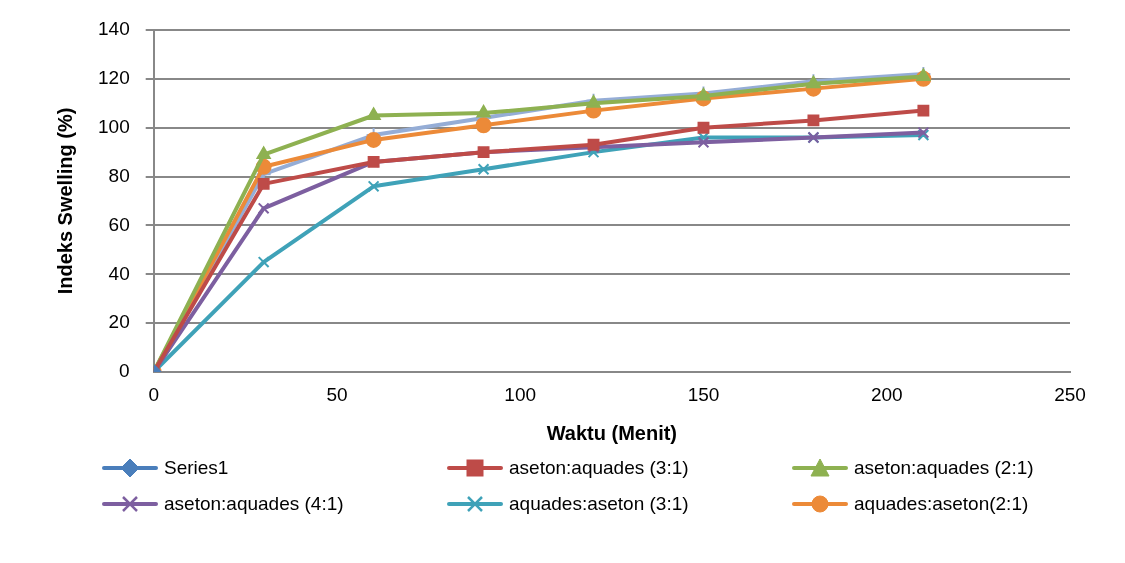  What do you see at coordinates (599, 468) in the screenshot?
I see `legend-label: aseton:aquades (3:1)` at bounding box center [599, 468].